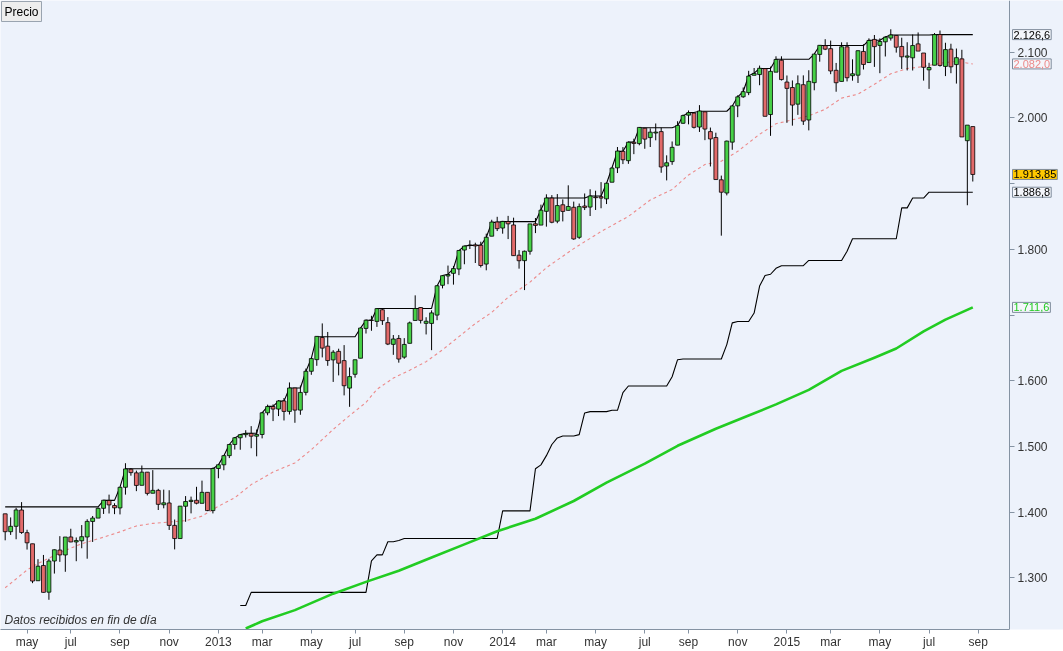 This screenshot has width=1063, height=651. Describe the element at coordinates (1032, 34) in the screenshot. I see `text: 2.126,6` at that location.